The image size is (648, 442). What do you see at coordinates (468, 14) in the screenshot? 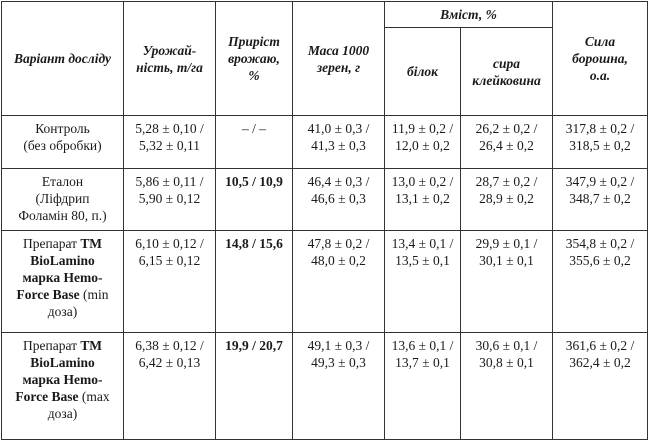
I see `header-cell: Вміст, %` at bounding box center [468, 14].